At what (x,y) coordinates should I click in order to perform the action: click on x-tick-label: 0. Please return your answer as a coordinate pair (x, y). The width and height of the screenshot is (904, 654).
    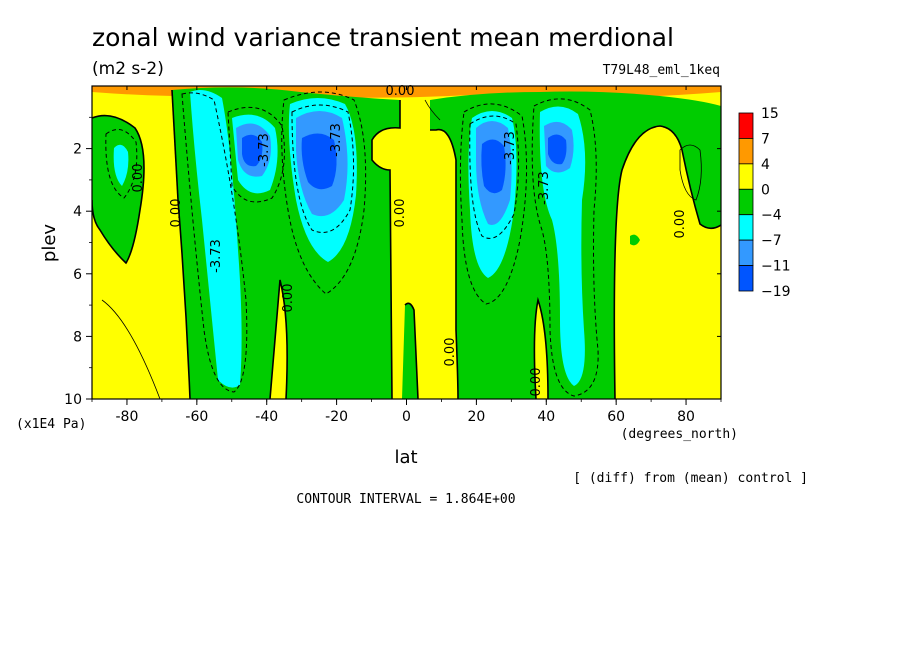
    Looking at the image, I should click on (406, 417).